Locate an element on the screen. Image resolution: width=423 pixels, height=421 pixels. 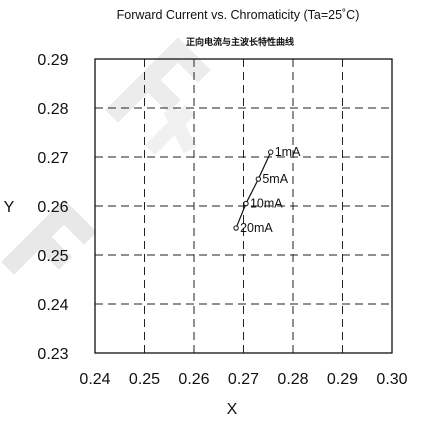
x-tick-label: 0.27 is located at coordinates (243, 379).